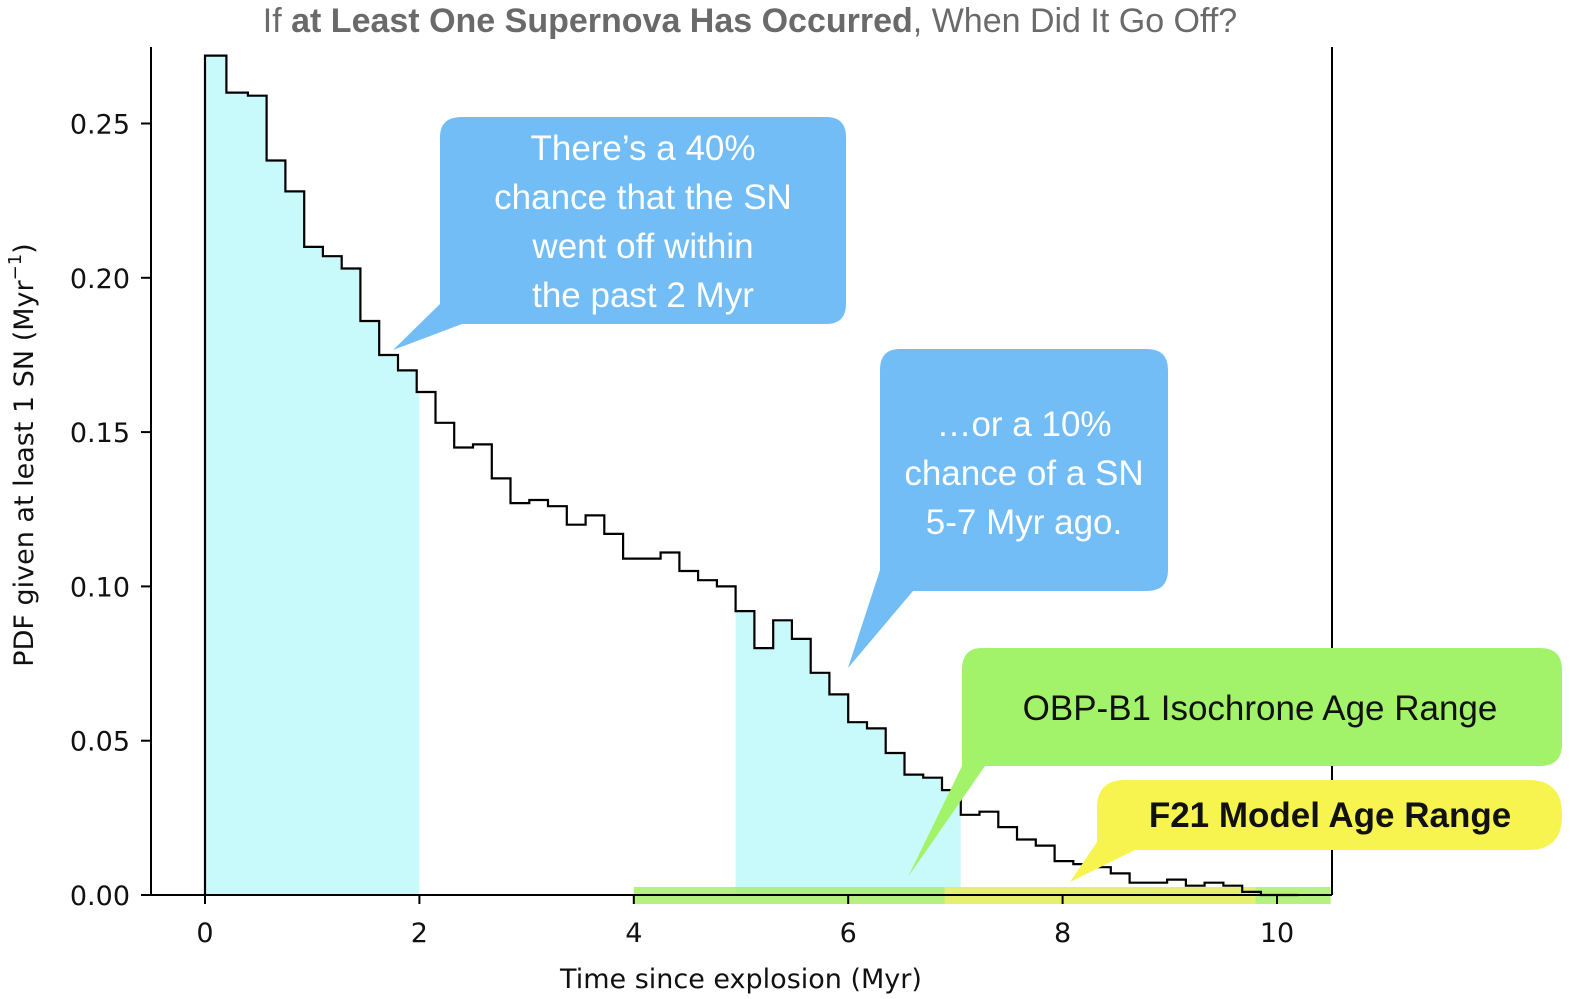 This screenshot has height=999, width=1570. I want to click on chart-title-post: , When Did It Go Off?, so click(1075, 21).